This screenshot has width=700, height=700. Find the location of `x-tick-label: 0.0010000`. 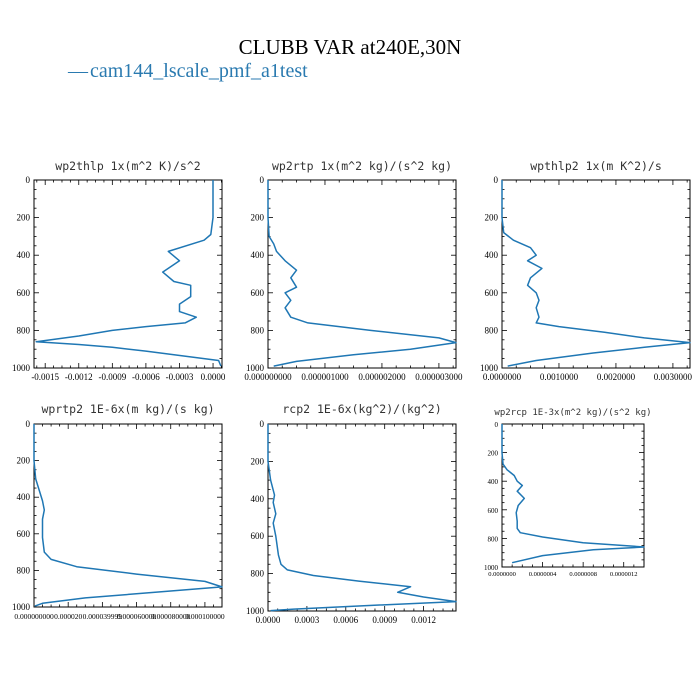

x-tick-label: 0.0010000 is located at coordinates (559, 377).